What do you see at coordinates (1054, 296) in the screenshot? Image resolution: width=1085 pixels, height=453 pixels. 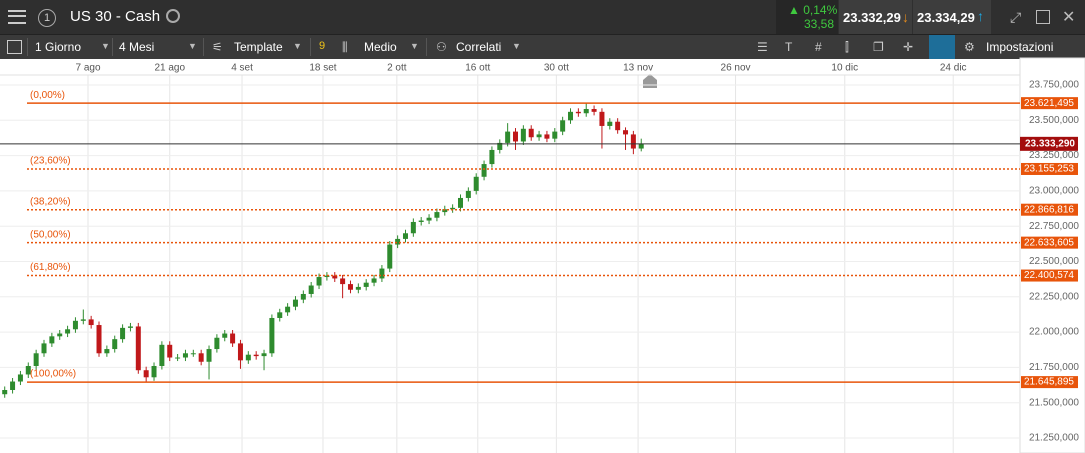 I see `y-tick-label: 22.250,000` at bounding box center [1054, 296].